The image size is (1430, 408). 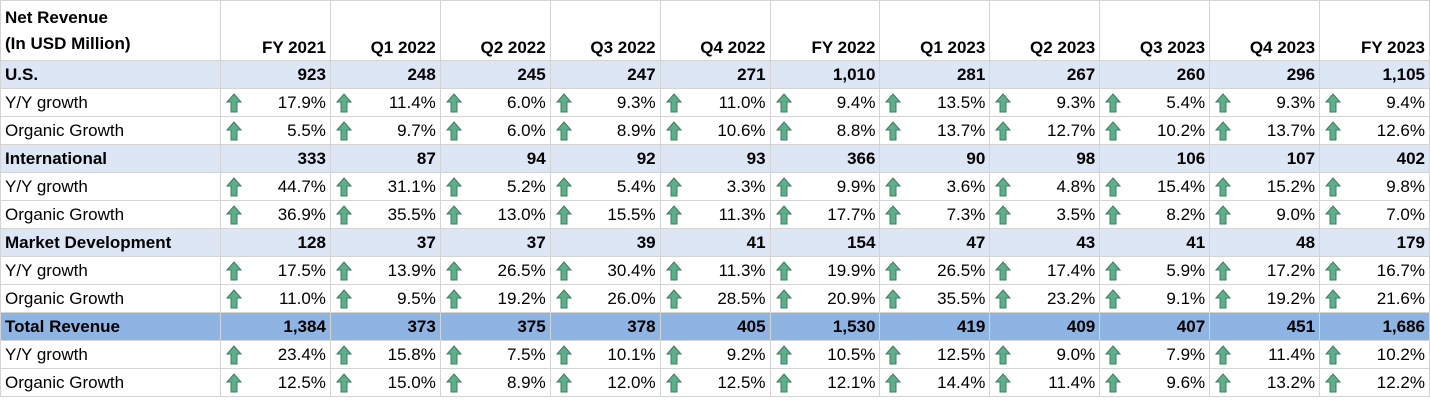 I want to click on cell-value: 6.0%, so click(x=526, y=102).